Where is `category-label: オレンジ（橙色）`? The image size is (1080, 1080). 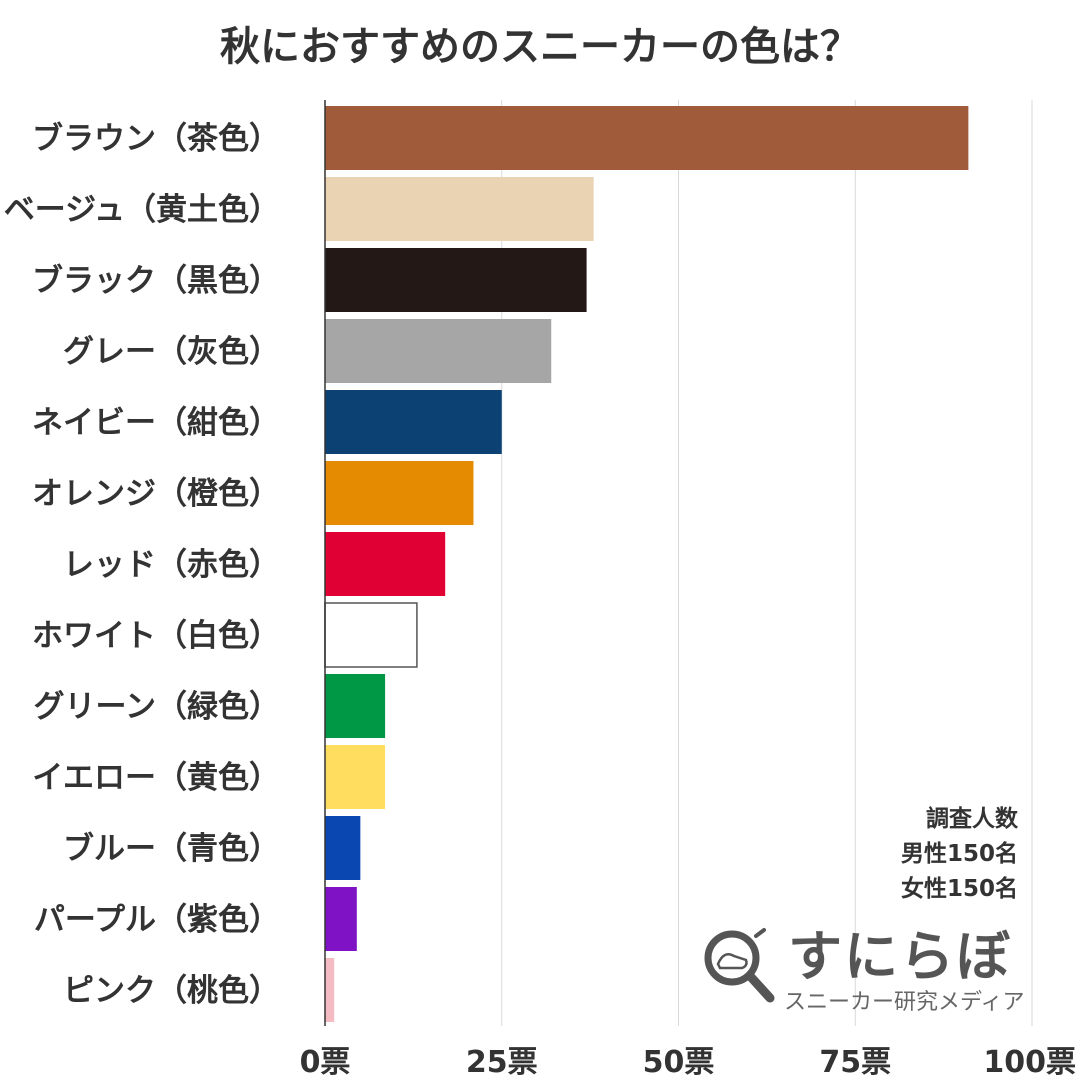
category-label: オレンジ（橙色） is located at coordinates (156, 494).